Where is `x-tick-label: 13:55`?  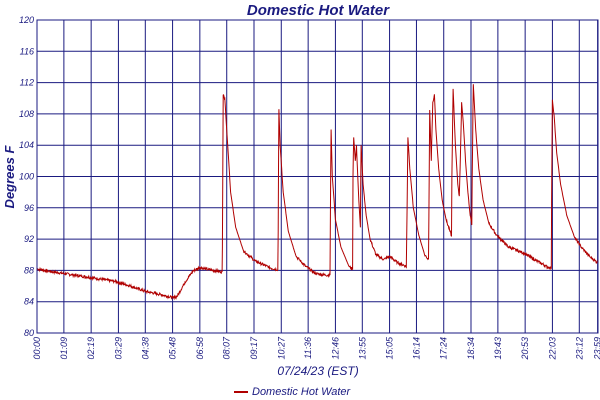
x-tick-label: 13:55 is located at coordinates (362, 348).